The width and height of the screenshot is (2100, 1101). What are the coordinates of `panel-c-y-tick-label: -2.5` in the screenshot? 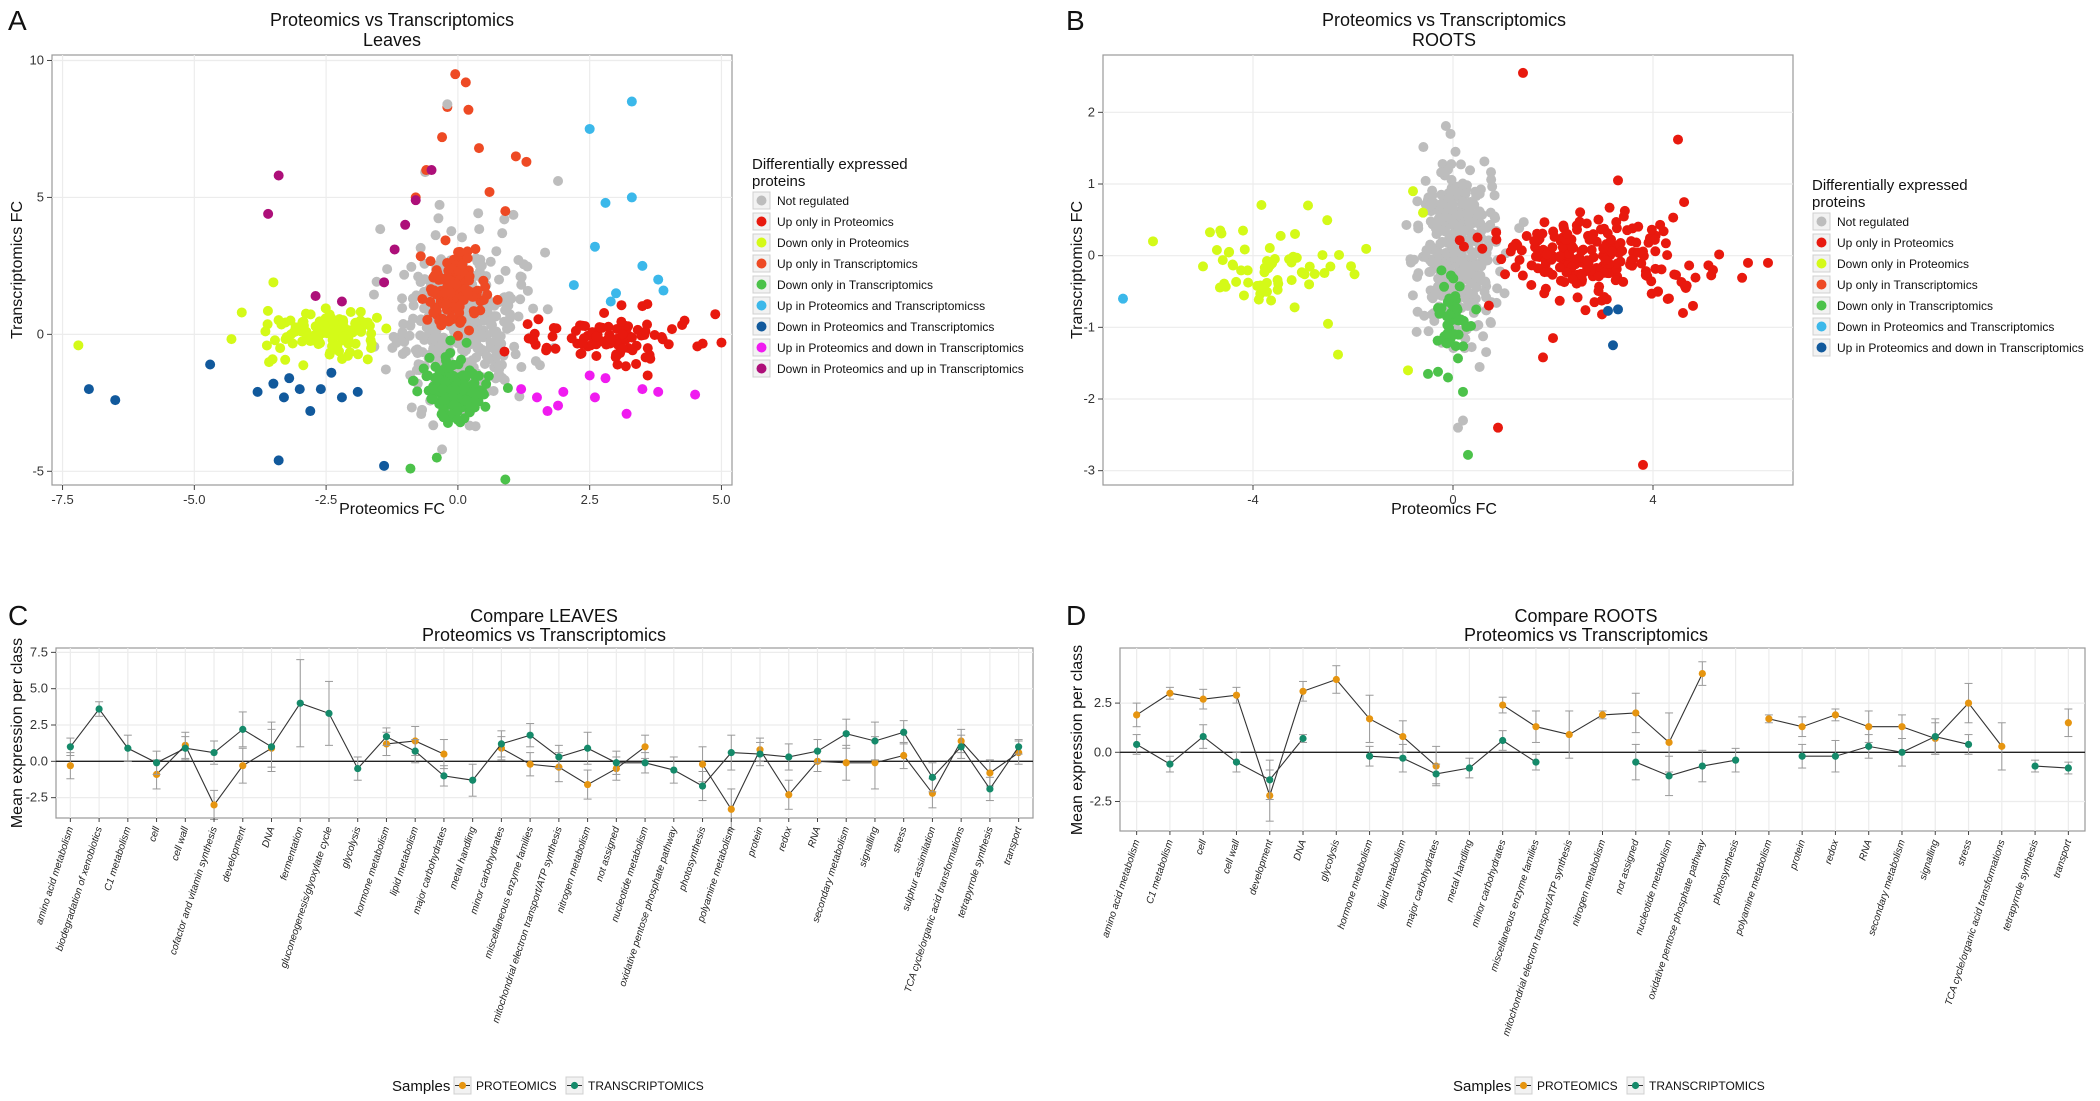 It's located at (37, 797).